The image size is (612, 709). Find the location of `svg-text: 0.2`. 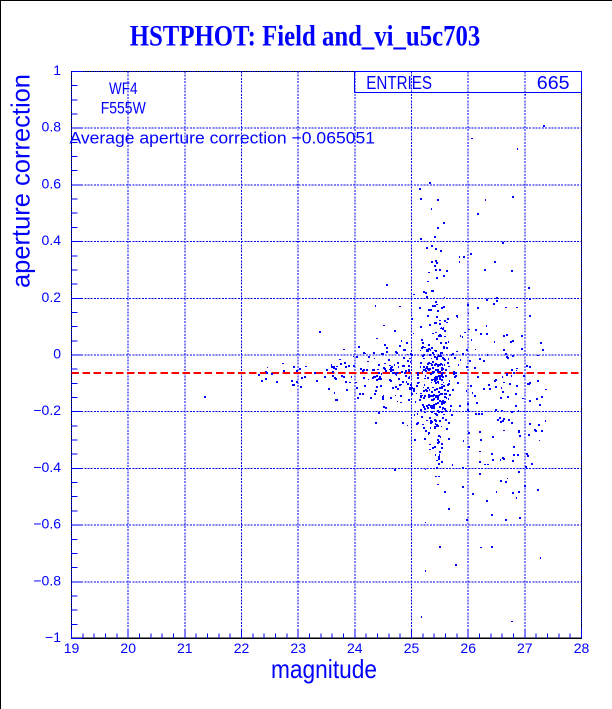

svg-text: 0.2 is located at coordinates (52, 297).